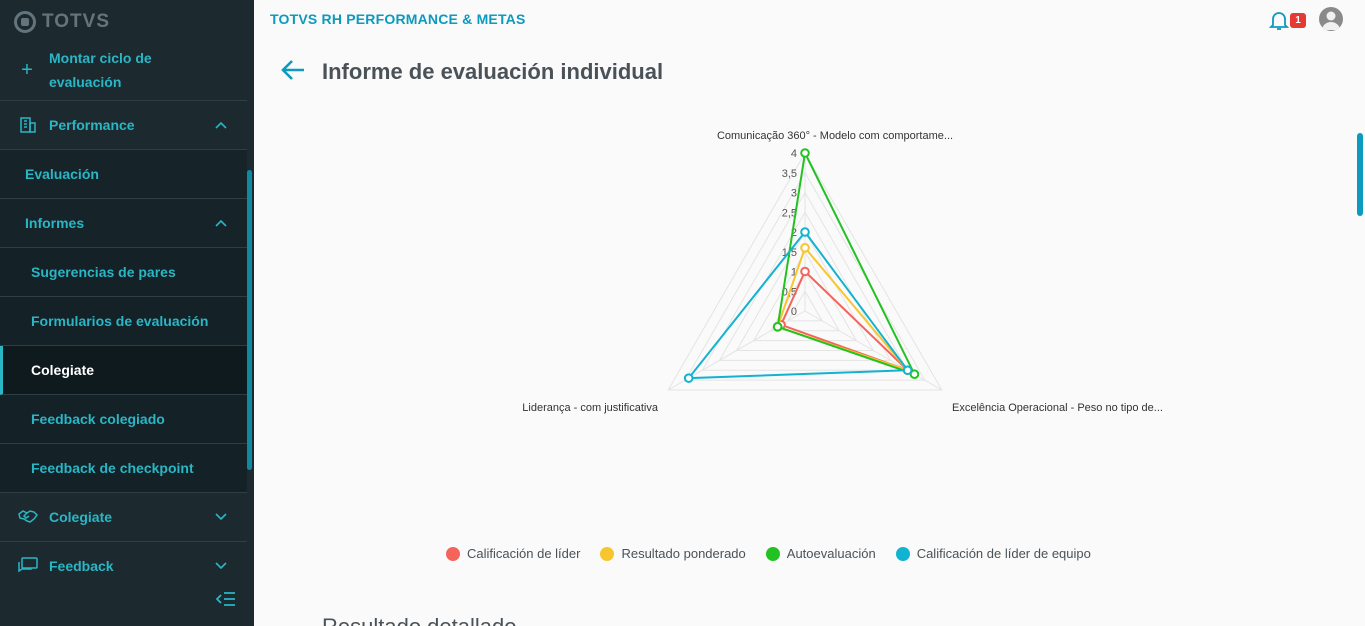  What do you see at coordinates (789, 174) in the screenshot?
I see `radar-tick-label: 3,5` at bounding box center [789, 174].